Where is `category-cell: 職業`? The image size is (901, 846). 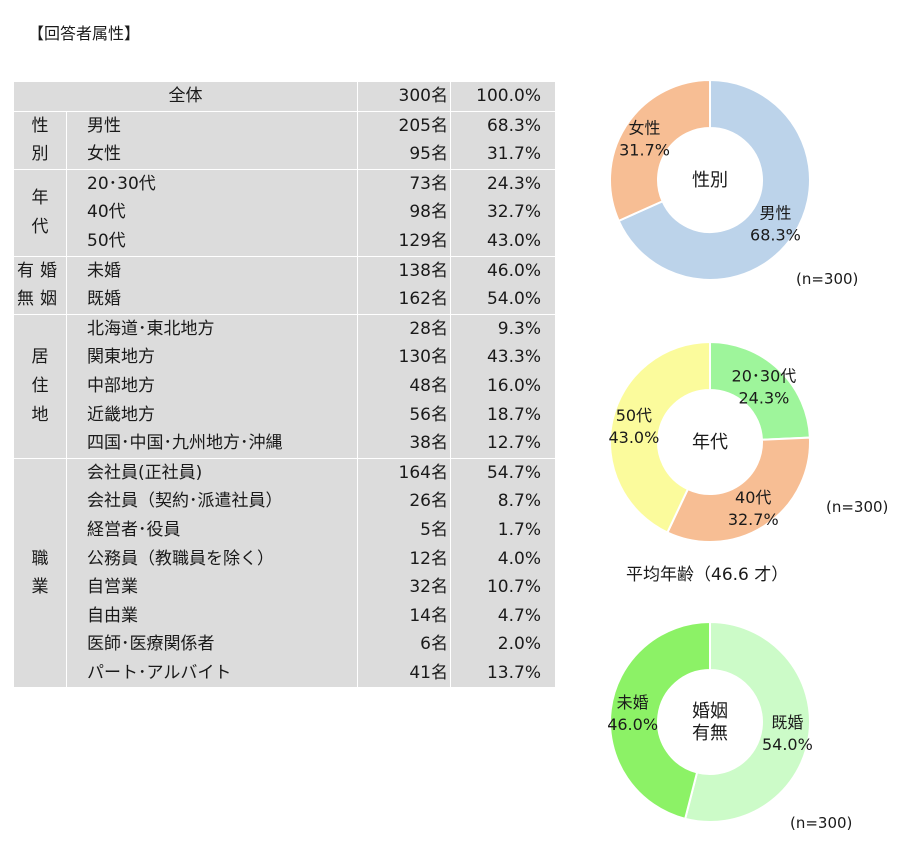 category-cell: 職業 is located at coordinates (40, 572).